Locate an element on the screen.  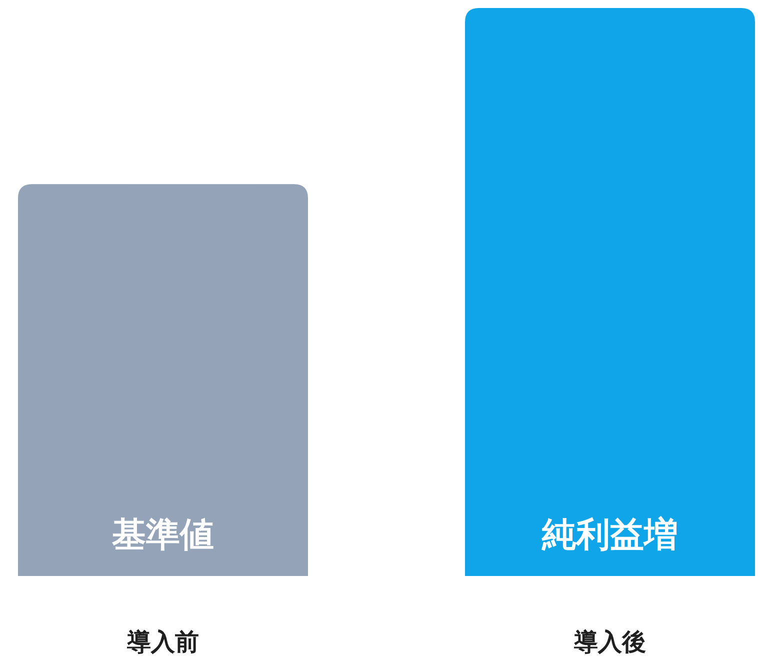
x-tick-label: 導入前 is located at coordinates (162, 642).